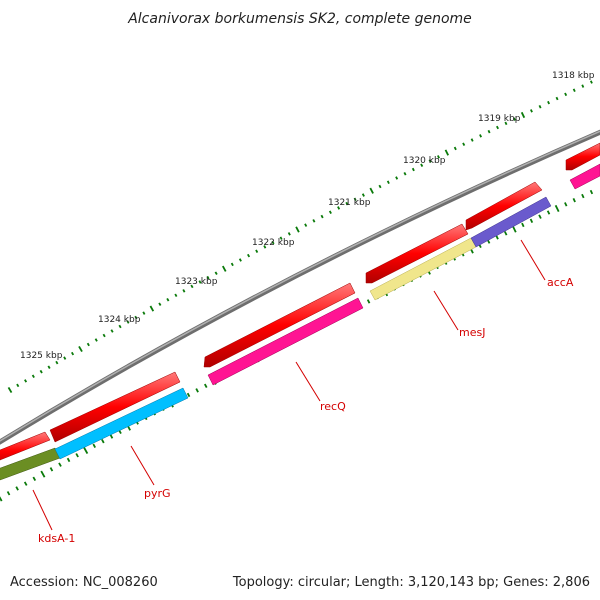 This screenshot has height=600, width=600. Describe the element at coordinates (446, 310) in the screenshot. I see `leader-mesJ` at that location.